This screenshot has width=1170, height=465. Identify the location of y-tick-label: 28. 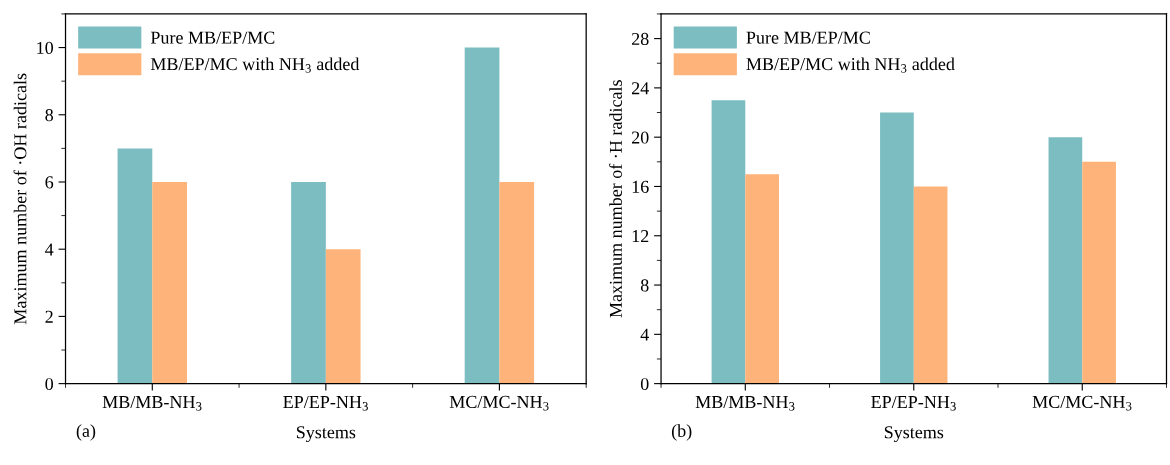
(640, 39).